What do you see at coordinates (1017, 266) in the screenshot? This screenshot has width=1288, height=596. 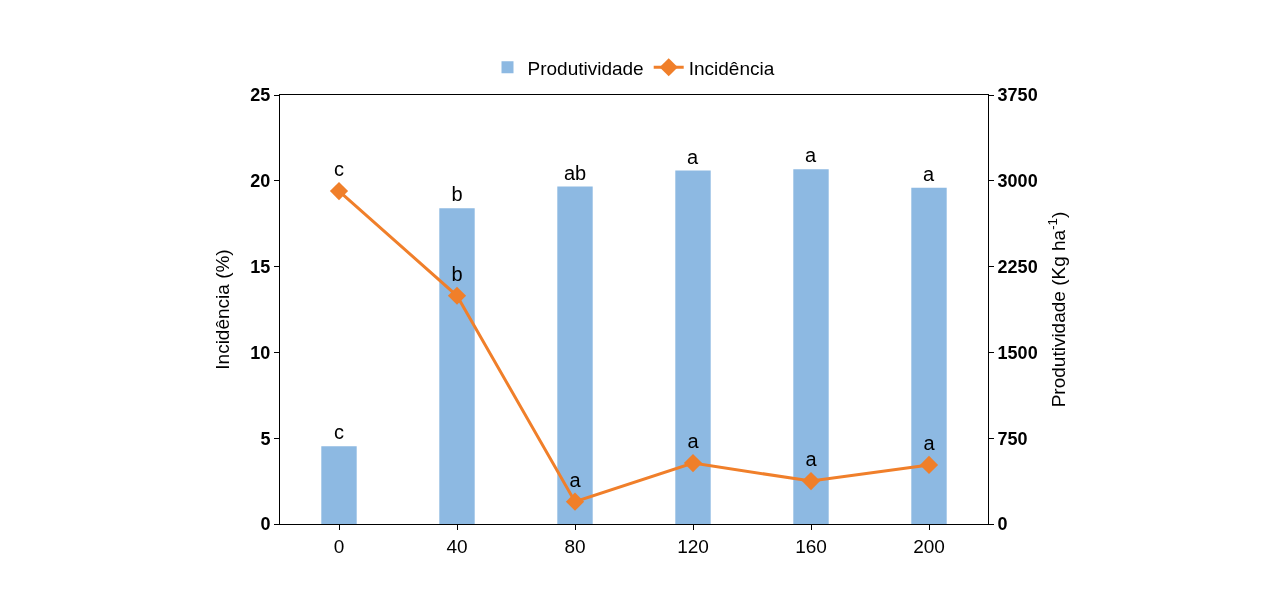 I see `y2-tick-label: 2250` at bounding box center [1017, 266].